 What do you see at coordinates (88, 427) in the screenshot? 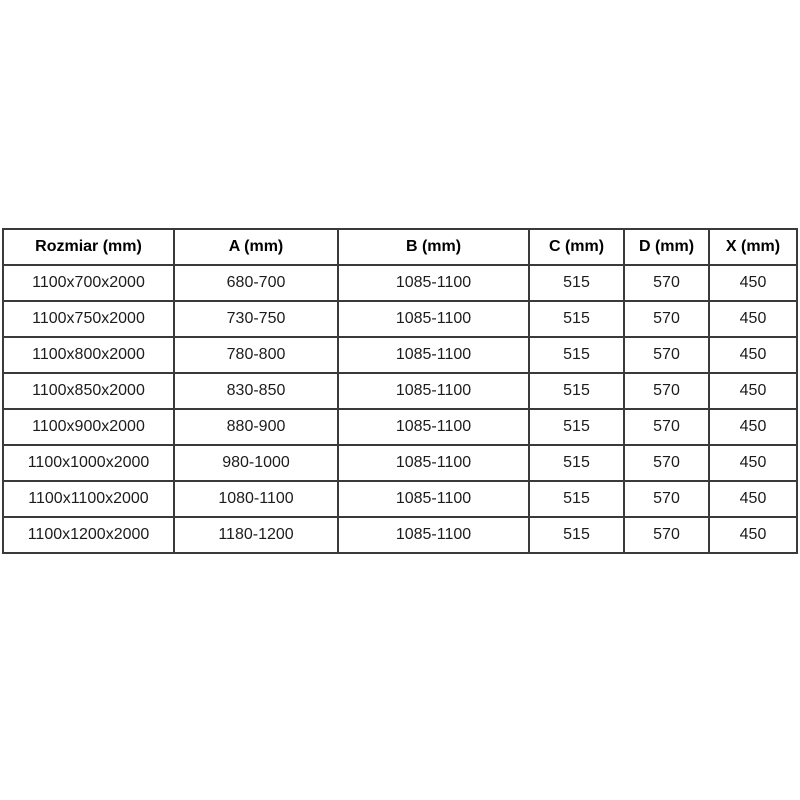
I see `table-cell: 1100x900x2000` at bounding box center [88, 427].